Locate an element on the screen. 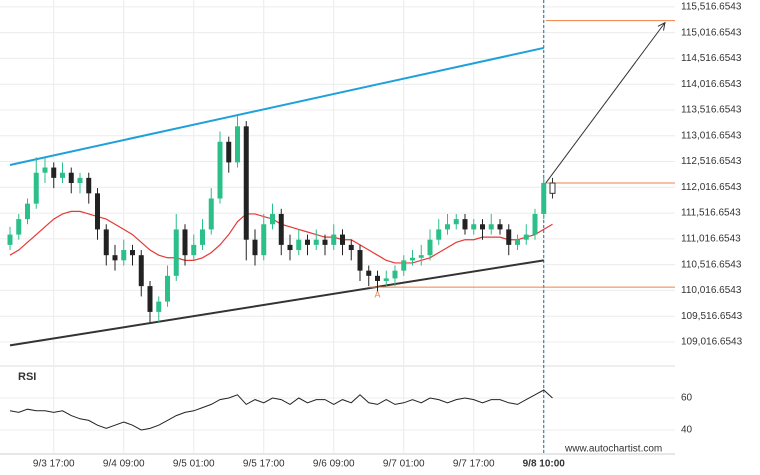 The width and height of the screenshot is (760, 475). forecast-arrow is located at coordinates (605, 103).